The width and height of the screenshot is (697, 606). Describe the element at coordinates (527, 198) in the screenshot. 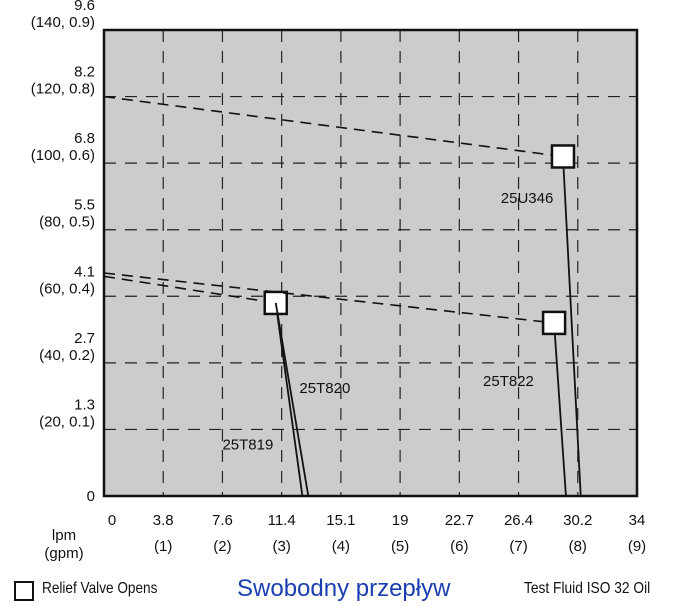

I see `series-label-25U346: 25U346` at that location.